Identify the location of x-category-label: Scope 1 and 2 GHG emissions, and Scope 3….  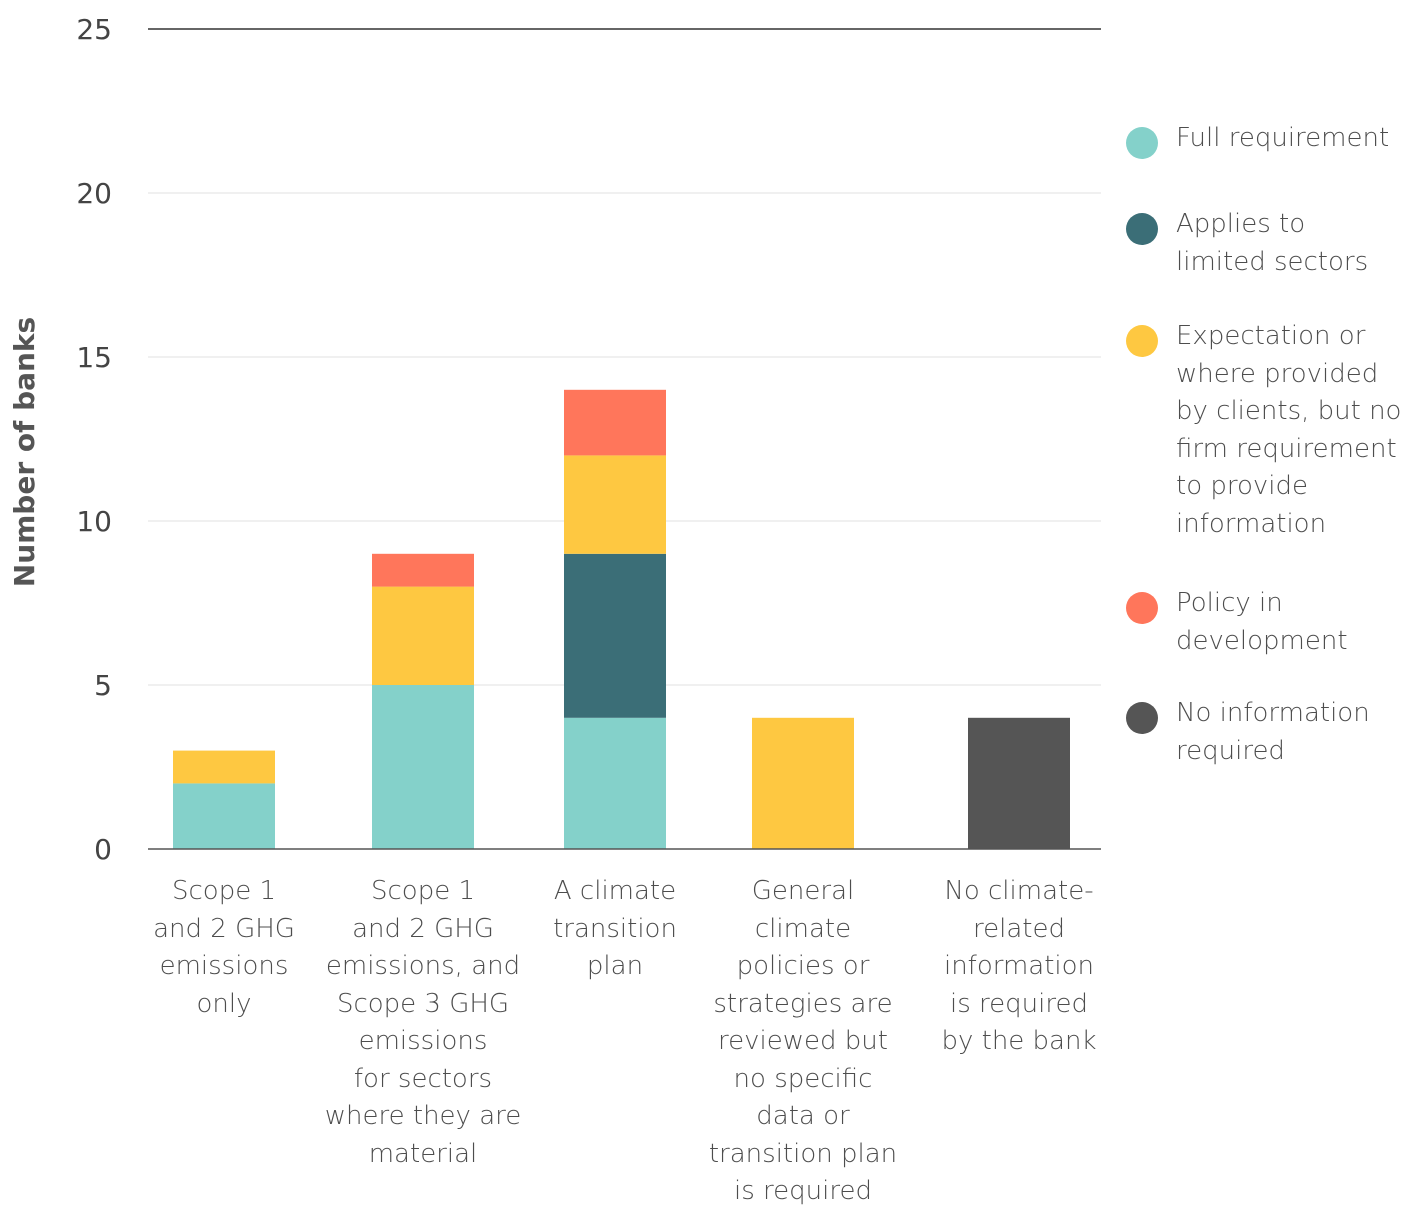
(423, 1022).